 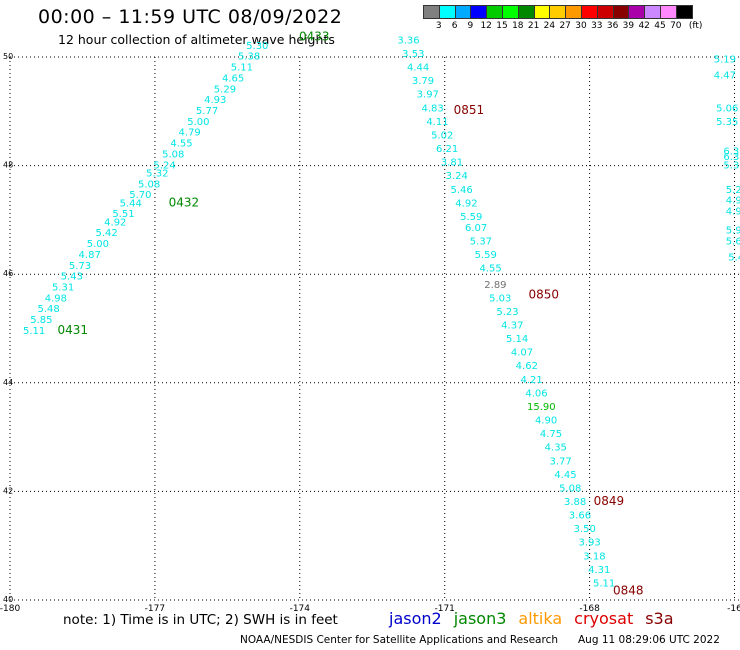 I want to click on data-point-label: 4.62, so click(x=527, y=366).